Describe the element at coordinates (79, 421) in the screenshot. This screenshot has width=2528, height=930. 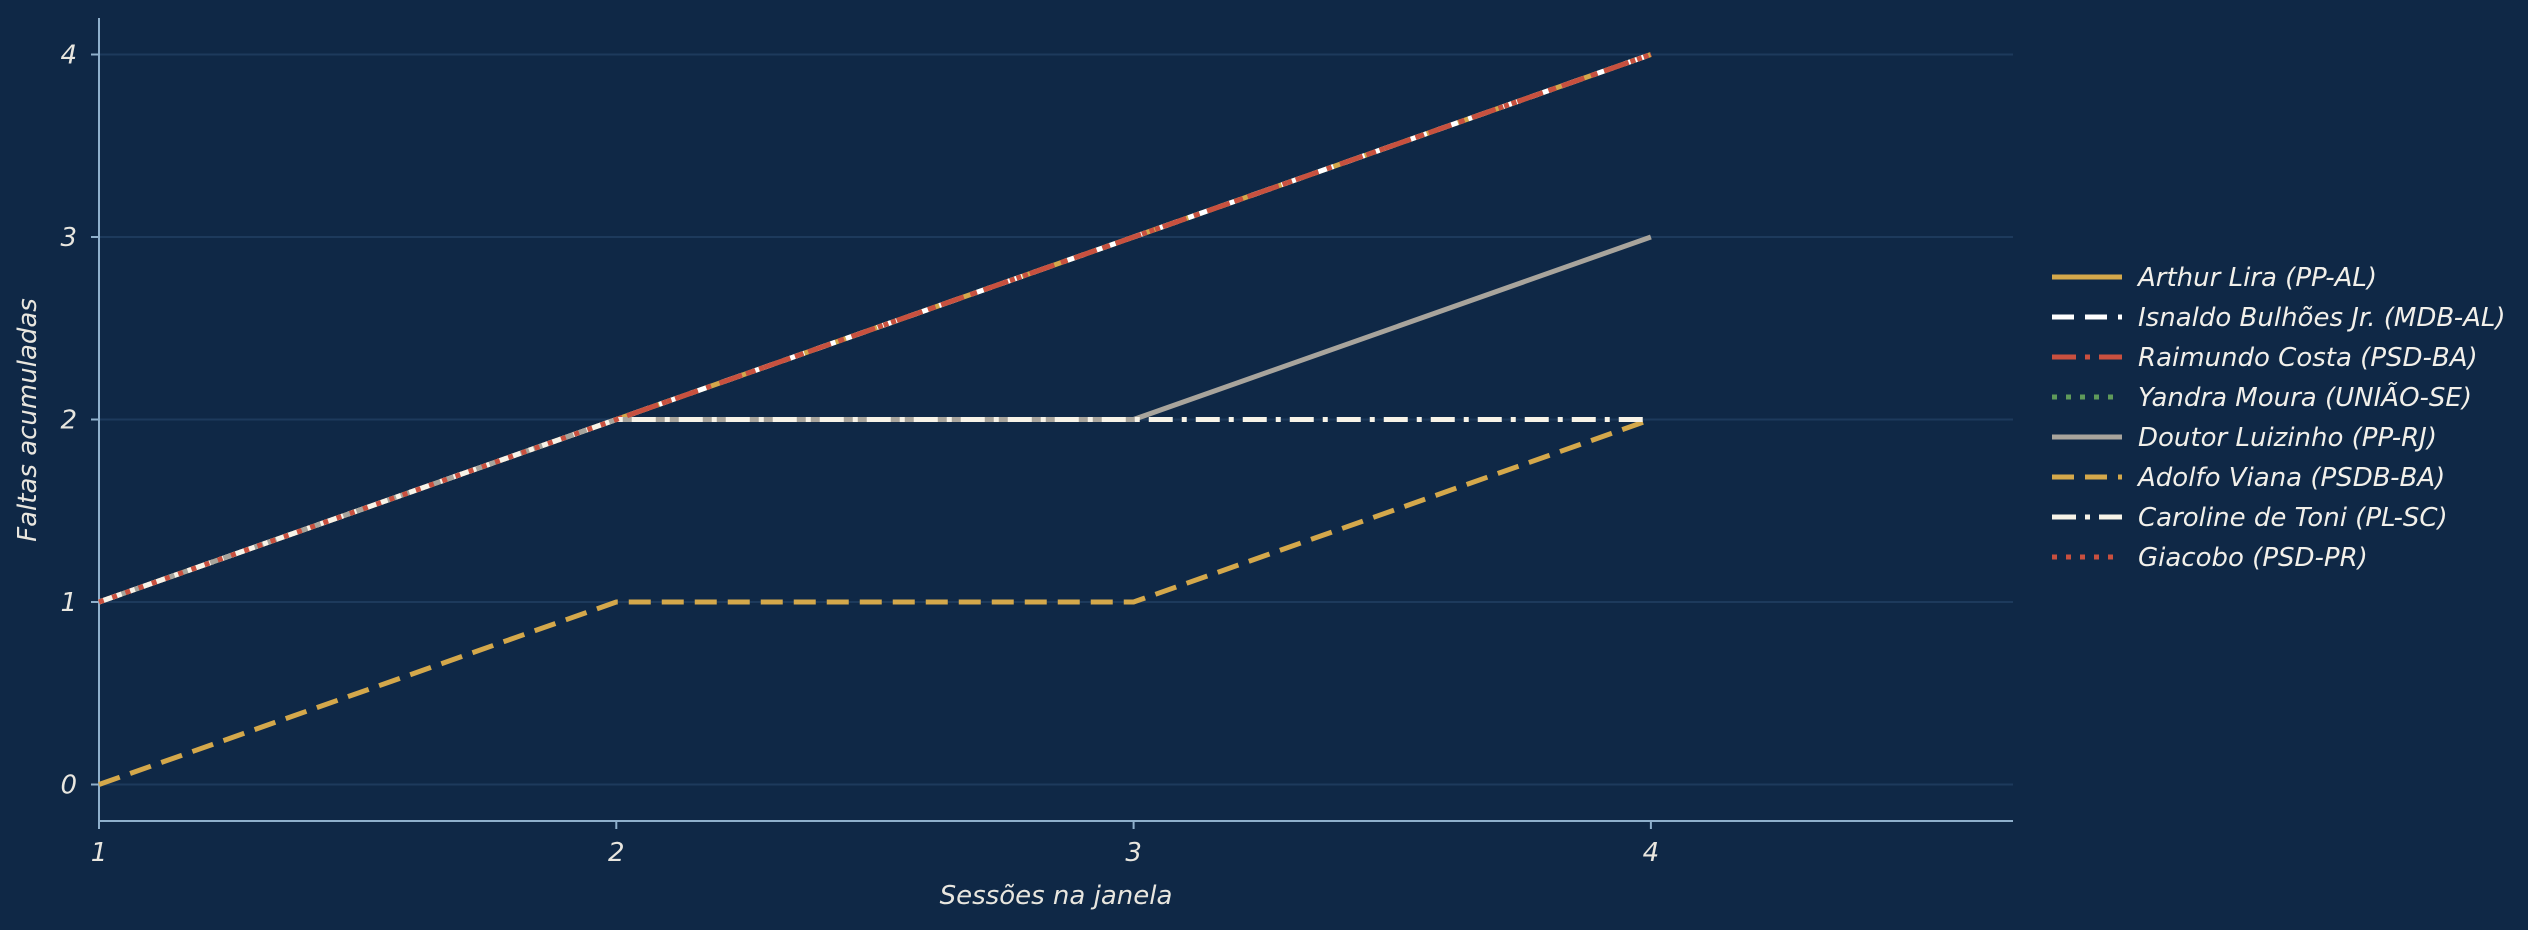
I see `y-tick-labels: 0 1 2 3 4` at that location.